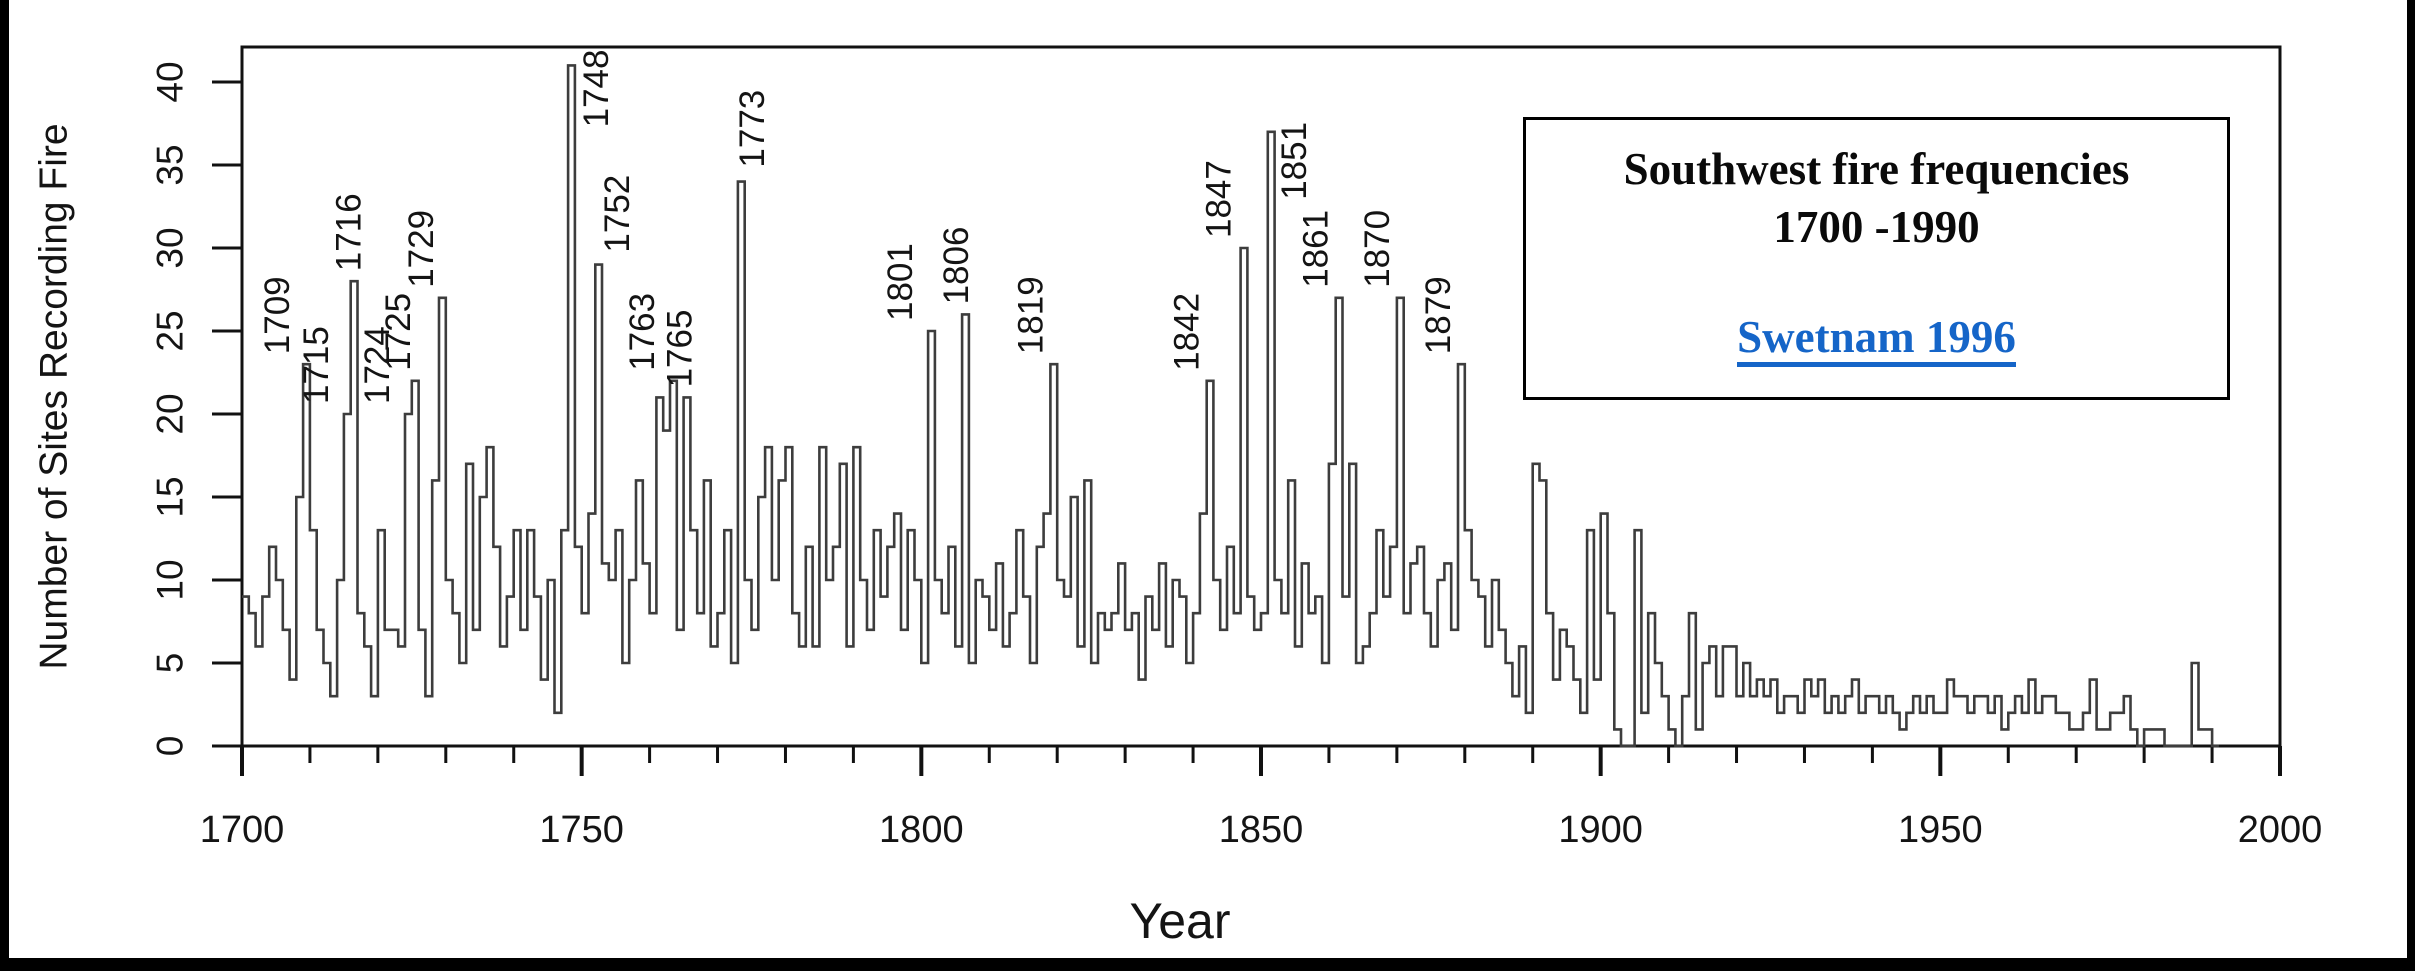 The height and width of the screenshot is (971, 2415). I want to click on y-axis-title: Number of Sites Recording Fire, so click(54, 396).